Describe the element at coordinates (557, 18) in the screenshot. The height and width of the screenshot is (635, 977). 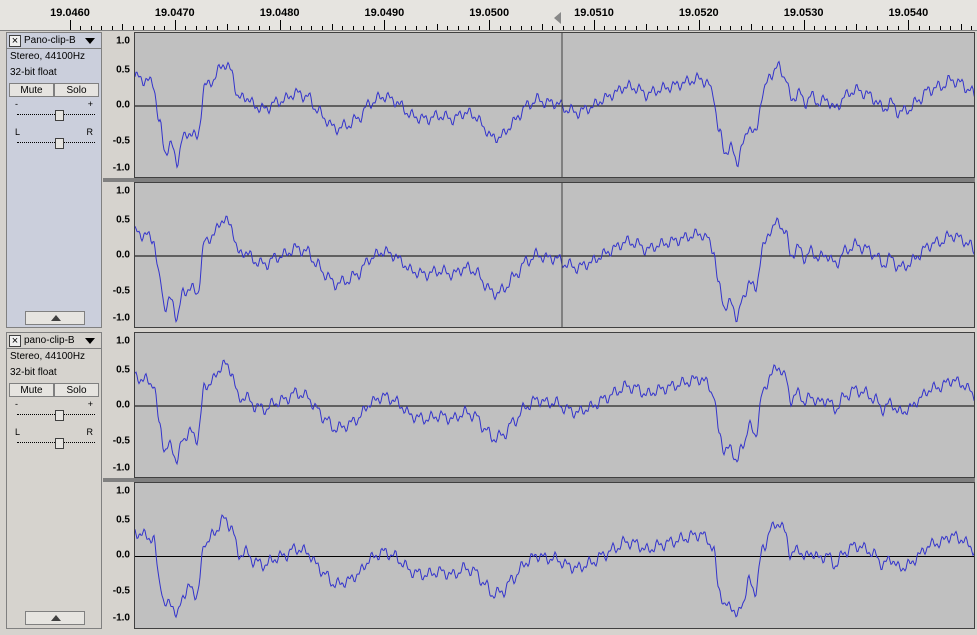
I see `play-cursor-marker` at that location.